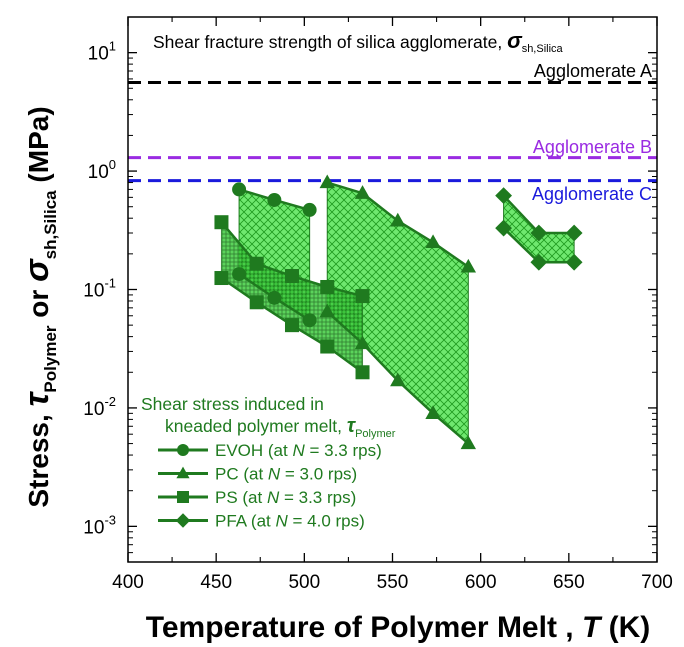  I want to click on x-axis-title-main: Temperature of Polymer Melt ,, so click(364, 627).